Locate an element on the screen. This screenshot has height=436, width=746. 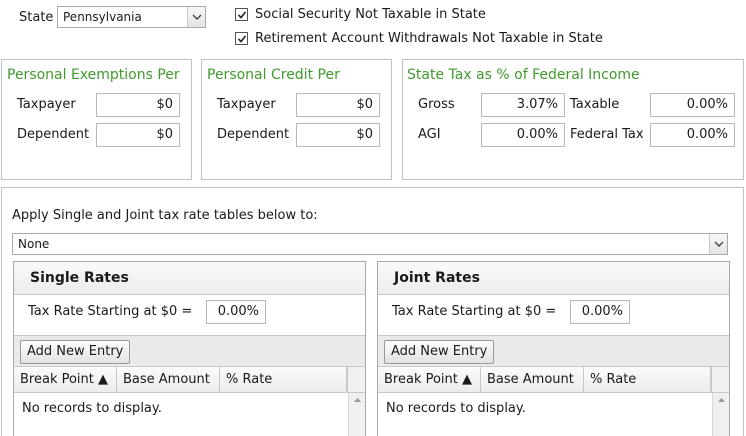
state-tax-panel is located at coordinates (573, 119).